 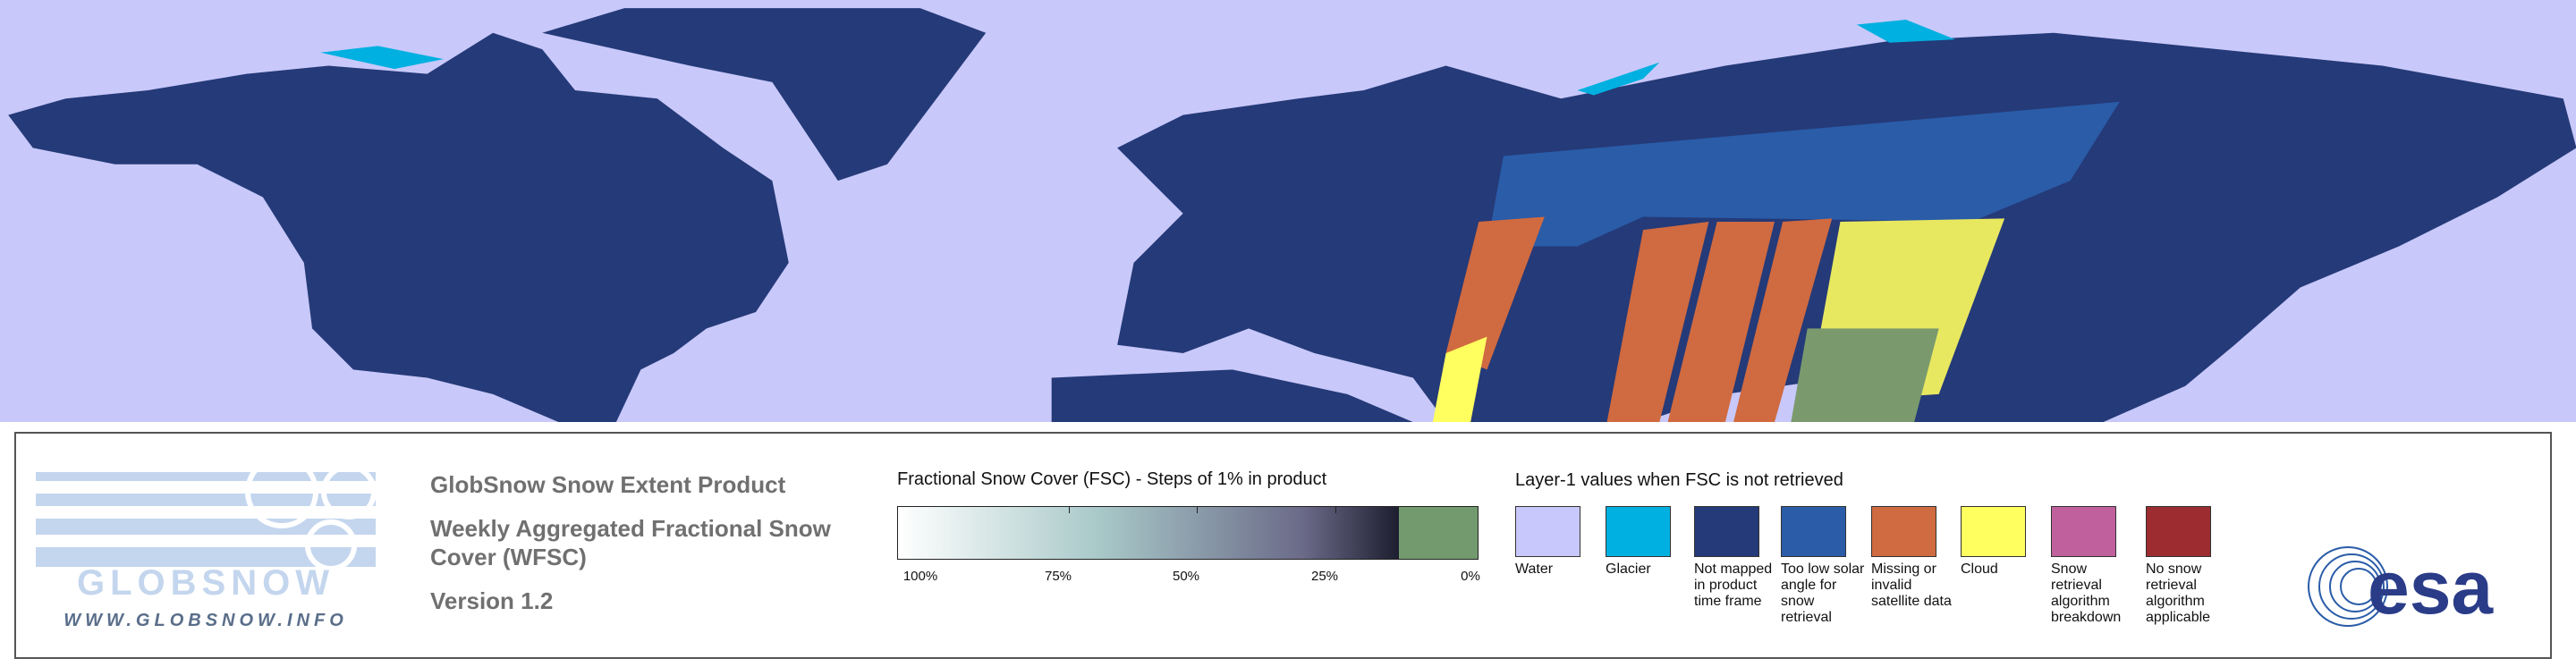 What do you see at coordinates (206, 542) in the screenshot?
I see `globsnow-logo: GLOBSNOW WWW.GLOBSNOW.INFO` at bounding box center [206, 542].